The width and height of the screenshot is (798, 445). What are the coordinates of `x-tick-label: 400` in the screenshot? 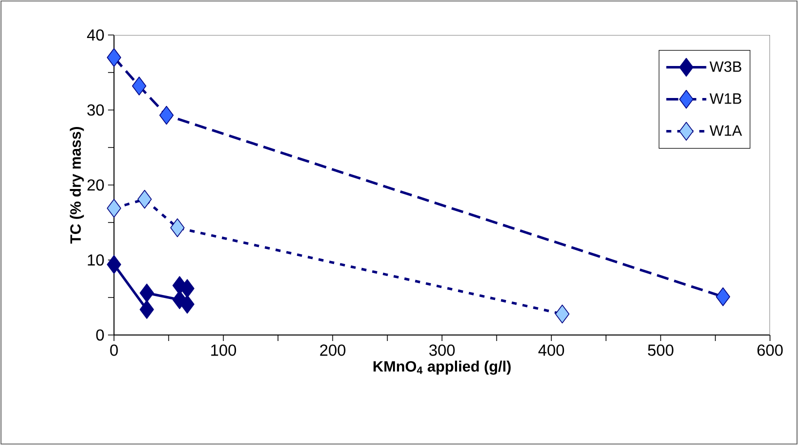 It's located at (551, 350).